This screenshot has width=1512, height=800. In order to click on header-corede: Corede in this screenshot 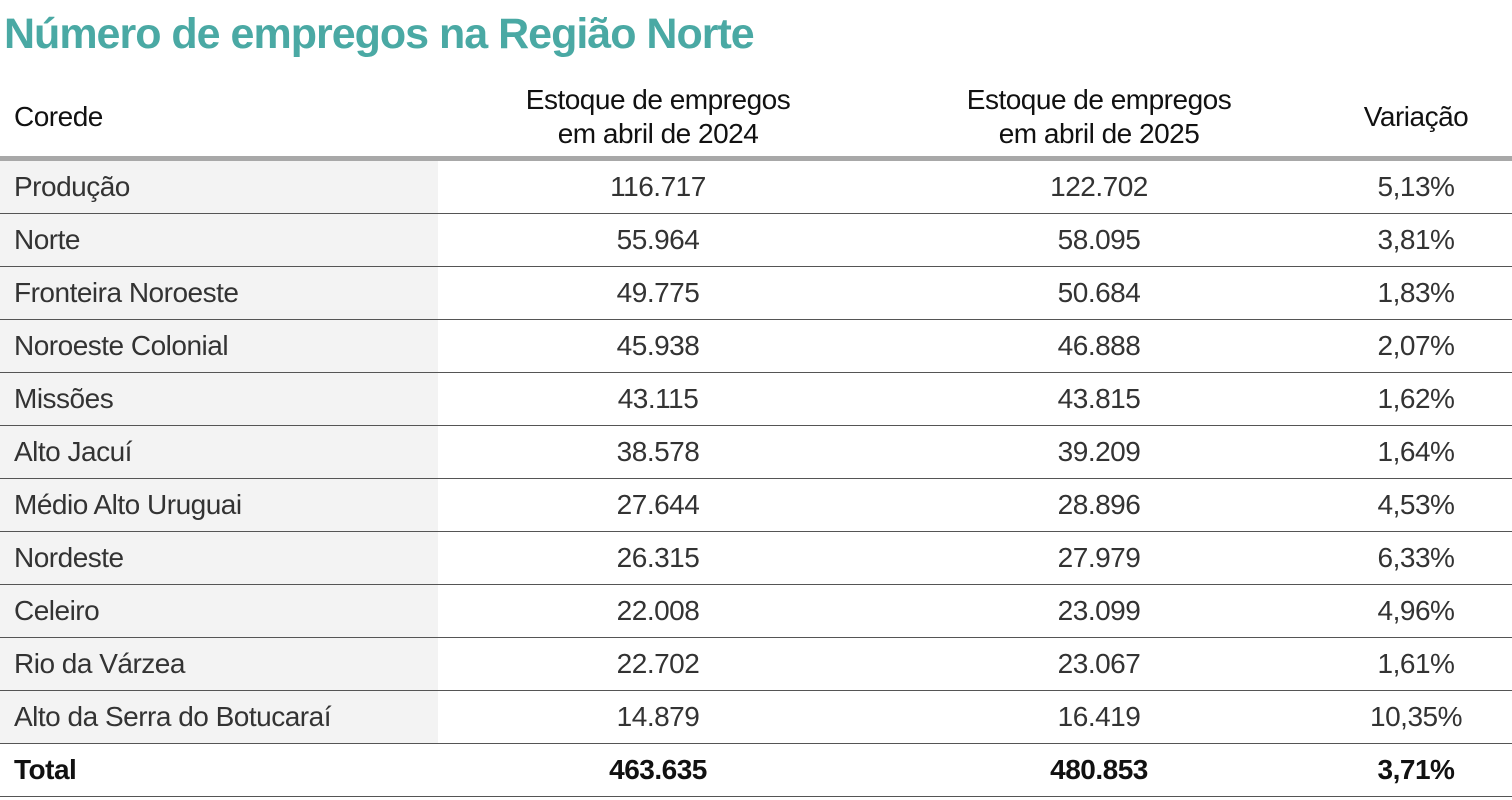, I will do `click(58, 116)`.